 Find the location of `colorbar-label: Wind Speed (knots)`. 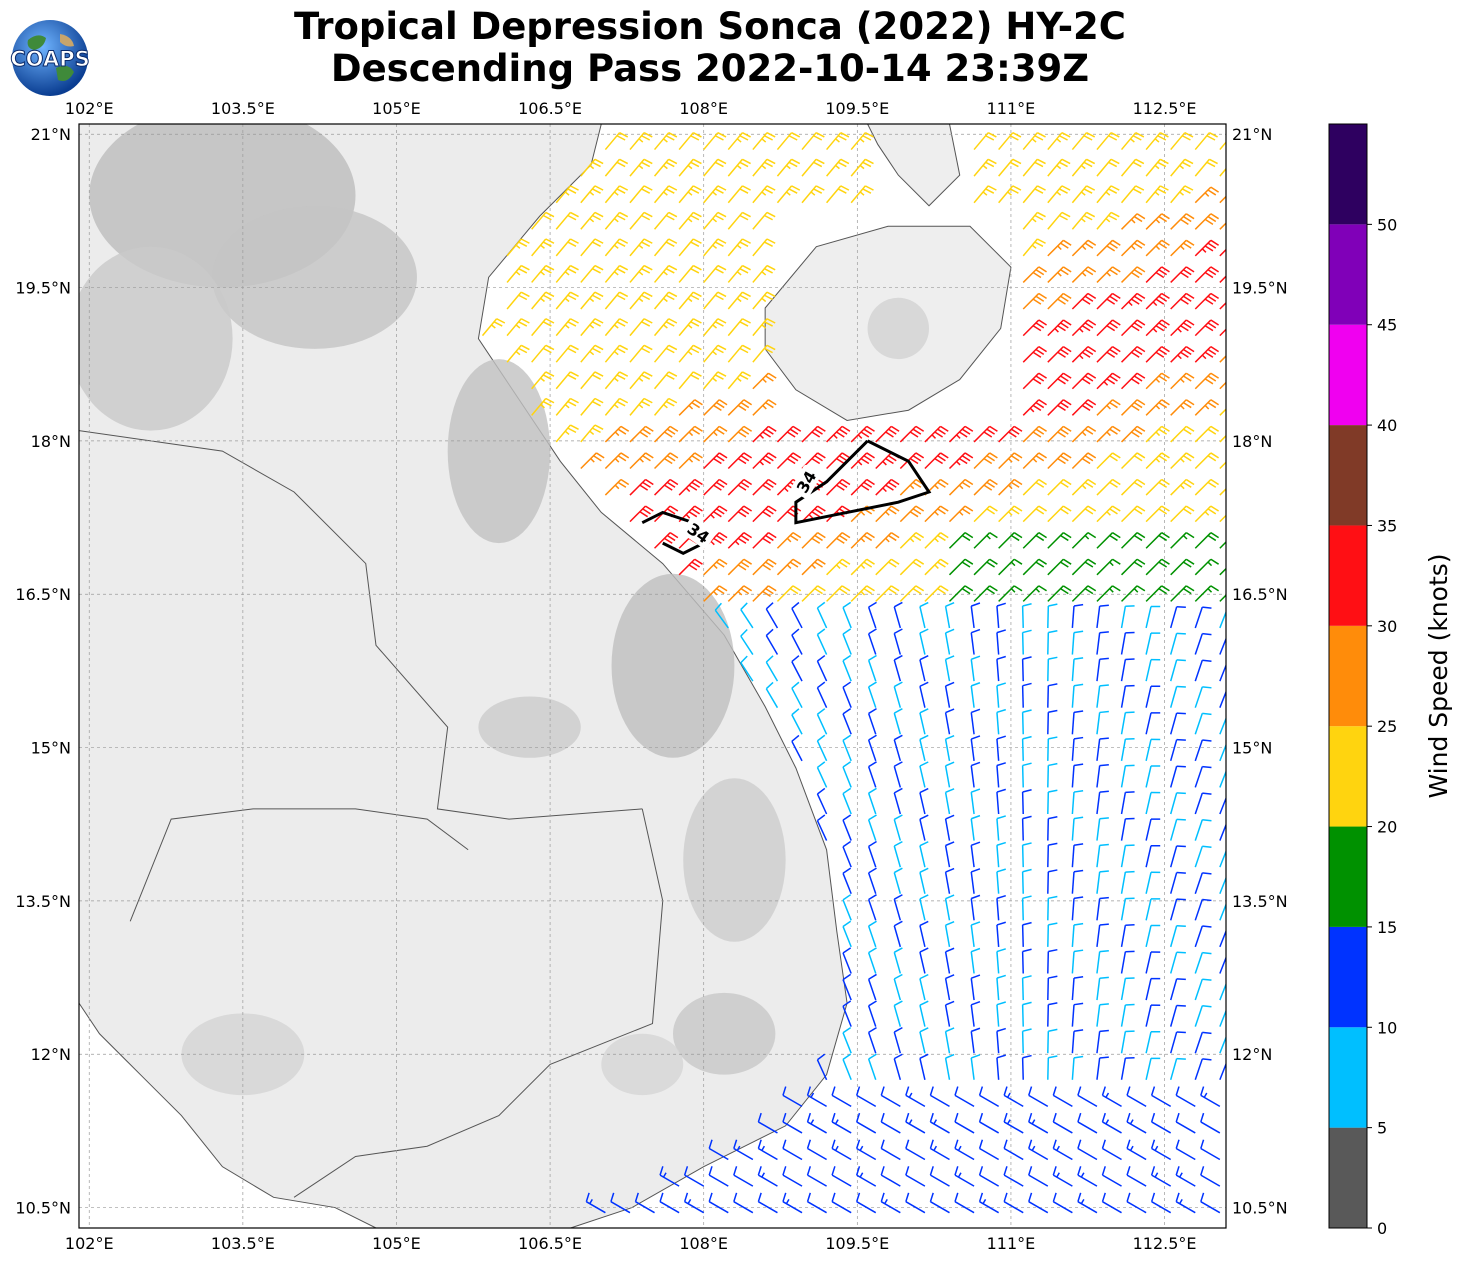

colorbar-label: Wind Speed (knots) is located at coordinates (1438, 675).